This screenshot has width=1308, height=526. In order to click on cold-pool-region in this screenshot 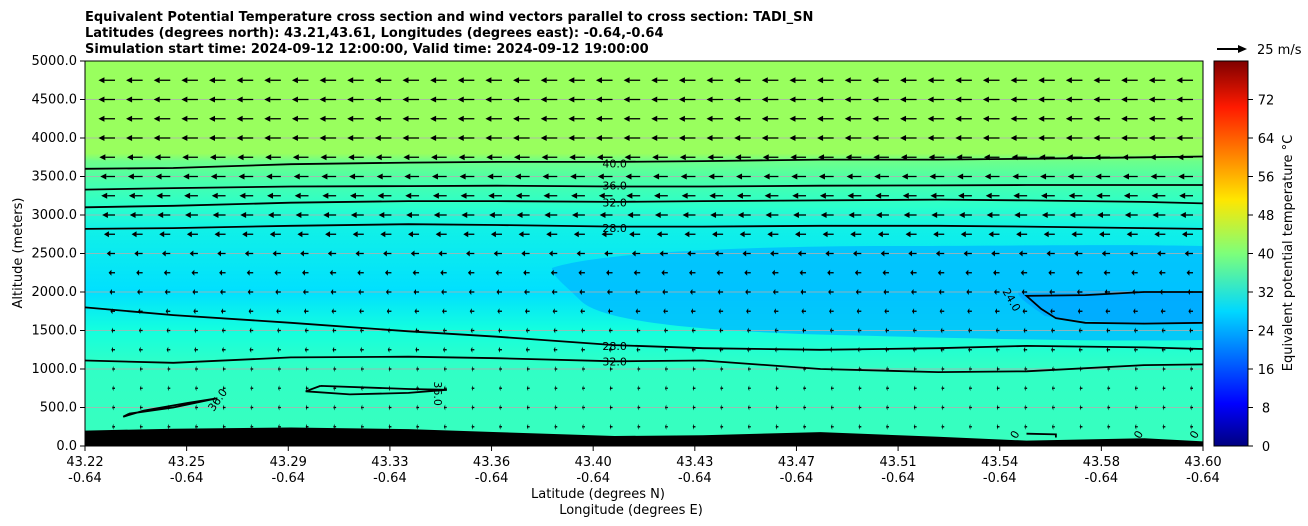, I will do `click(877, 293)`.